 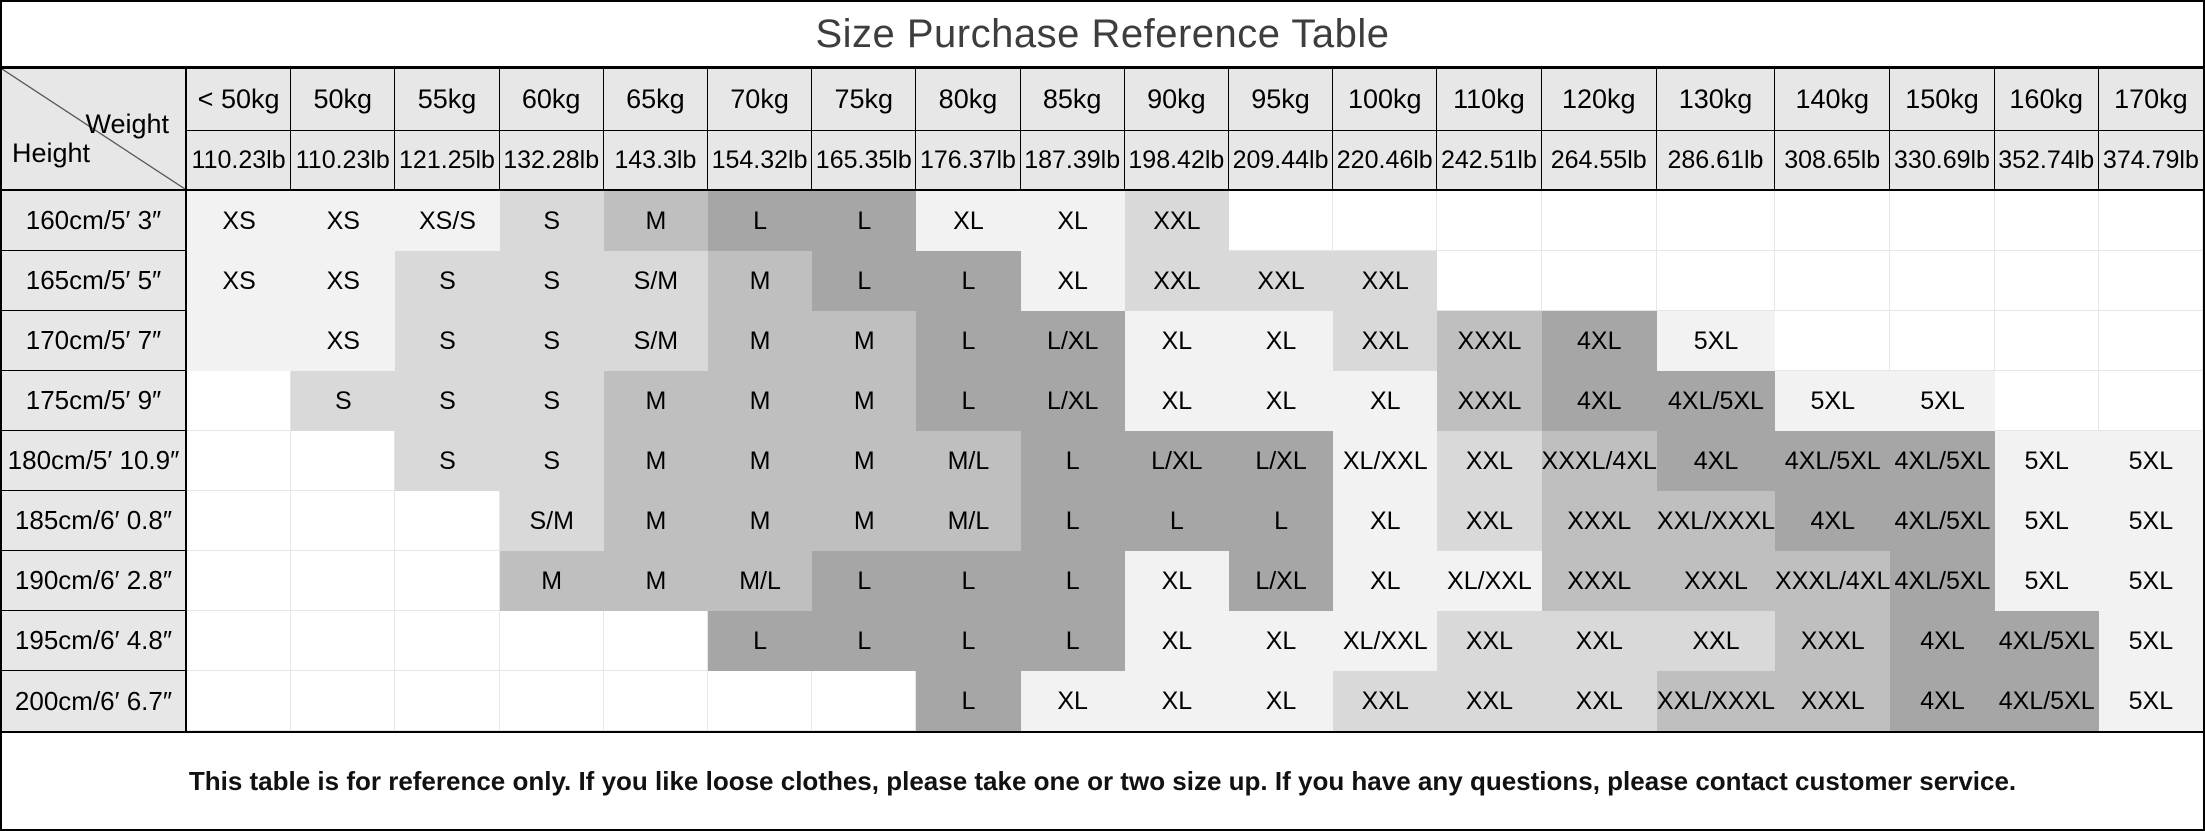 I want to click on height-row-header: 195cm/6′ 4.8″, so click(x=94, y=641).